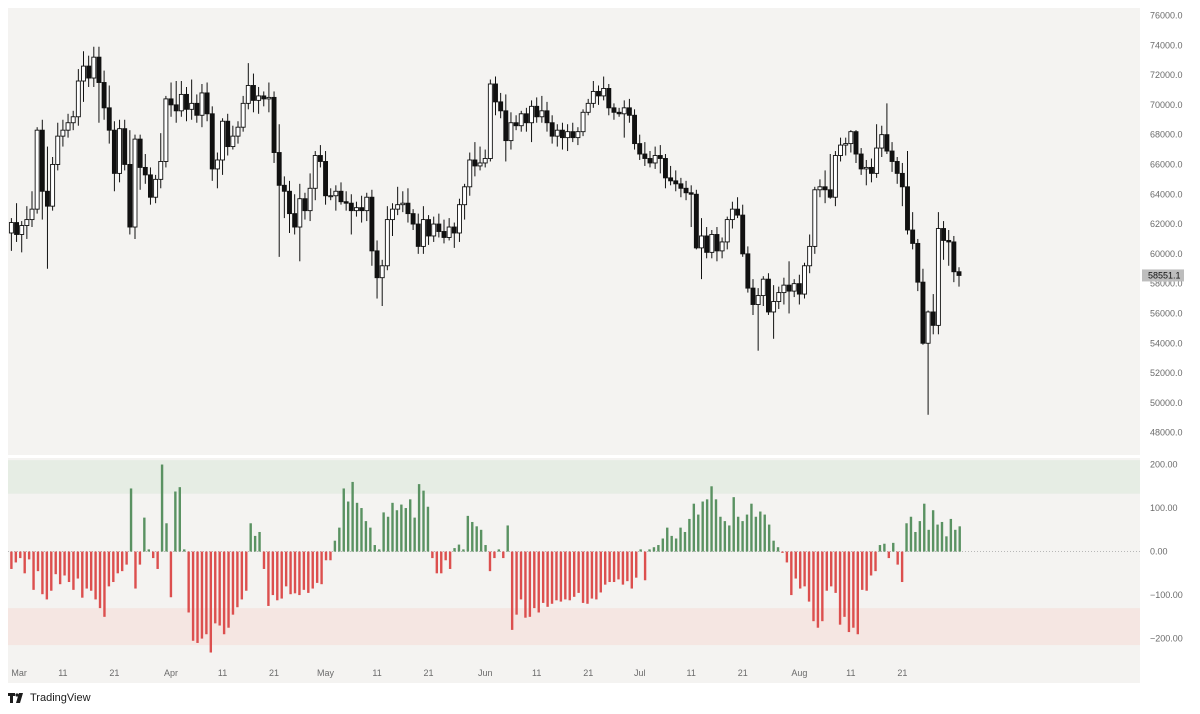 This screenshot has width=1200, height=714. I want to click on price-tick-label: 64000.0, so click(1166, 194).